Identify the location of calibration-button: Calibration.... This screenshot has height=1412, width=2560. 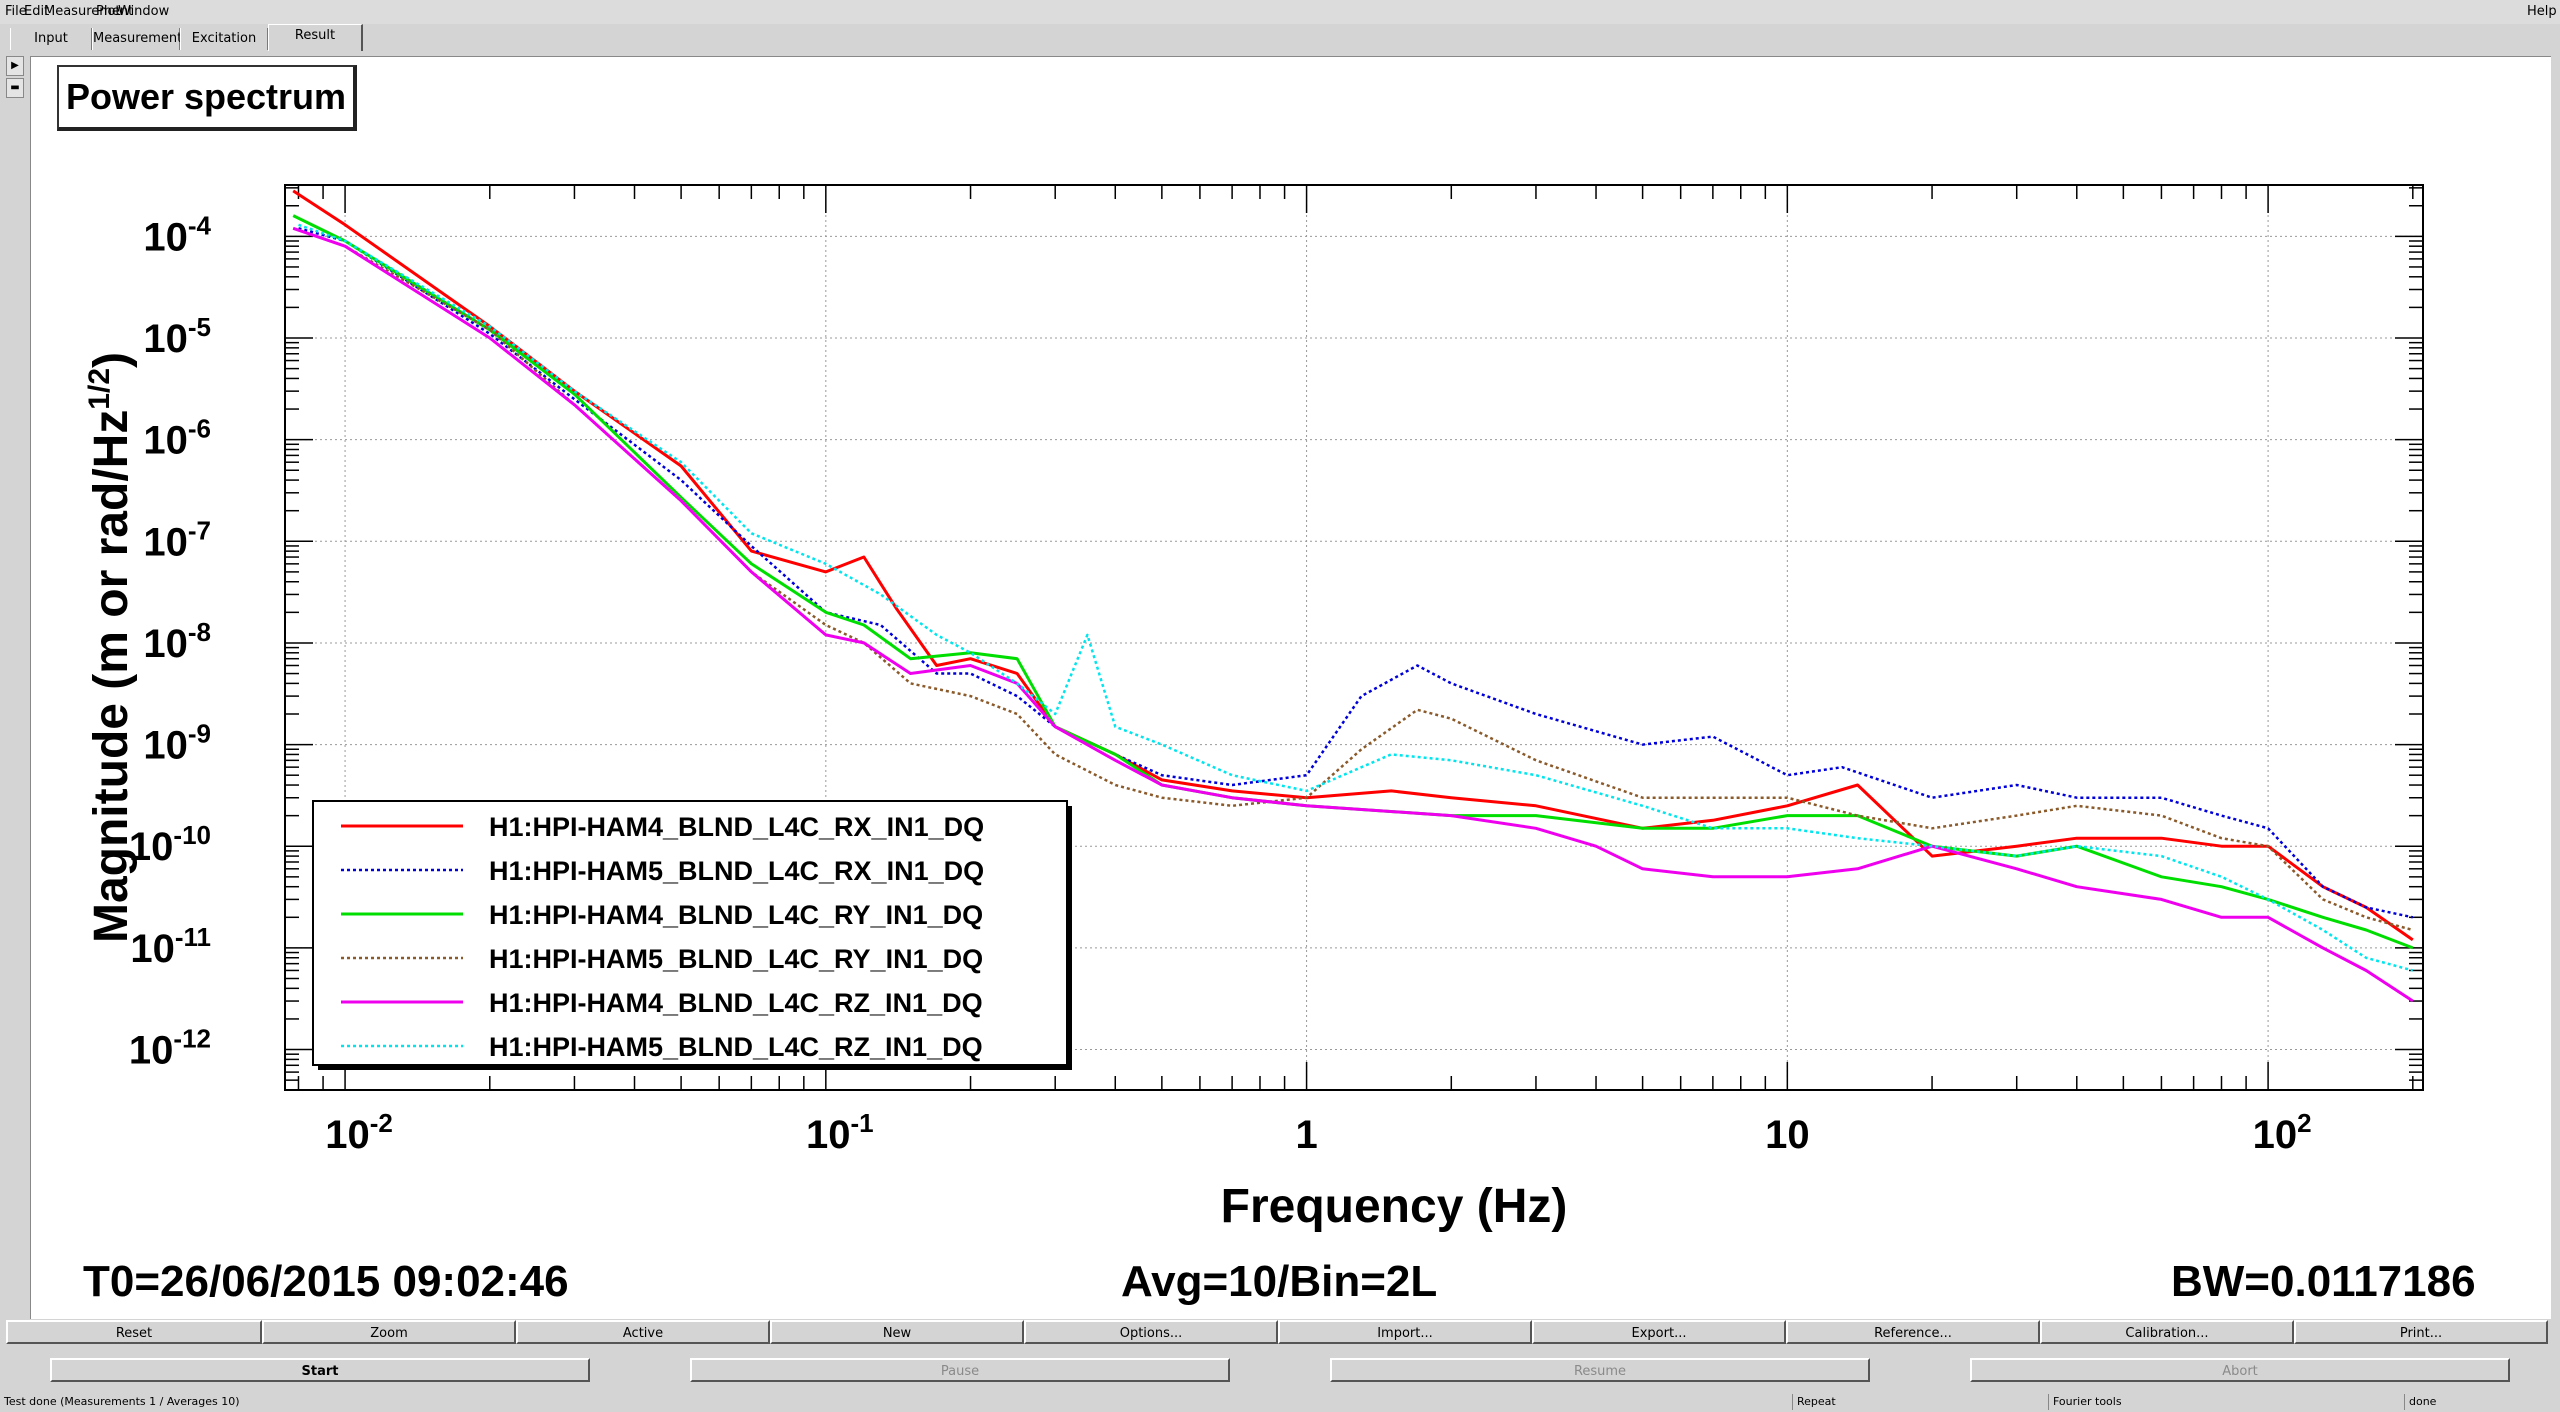
(2167, 1332).